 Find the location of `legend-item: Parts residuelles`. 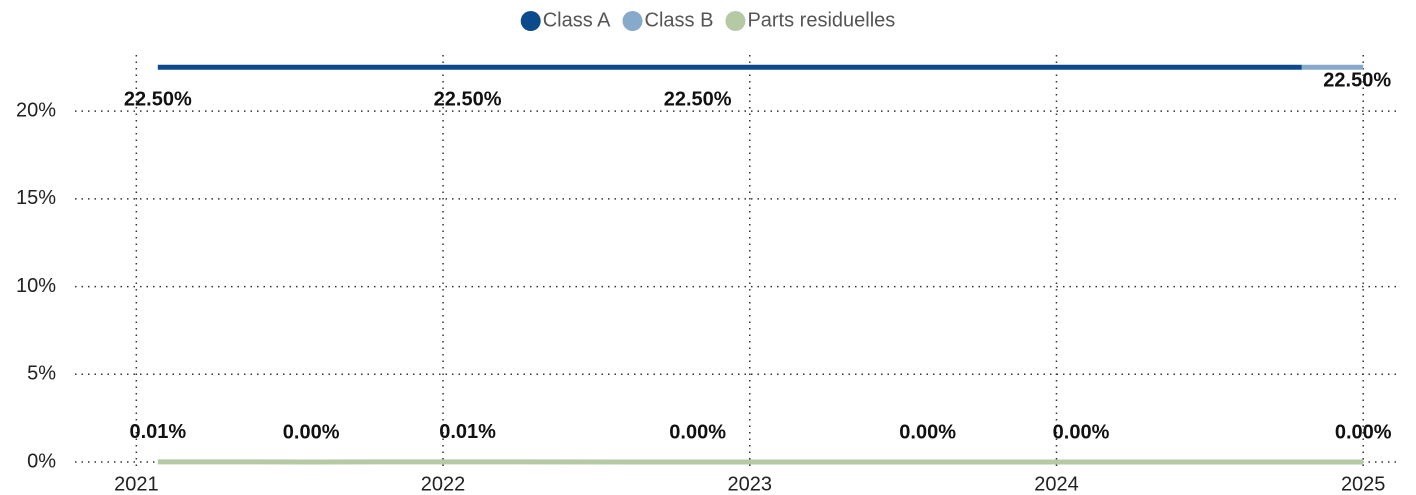

legend-item: Parts residuelles is located at coordinates (810, 20).